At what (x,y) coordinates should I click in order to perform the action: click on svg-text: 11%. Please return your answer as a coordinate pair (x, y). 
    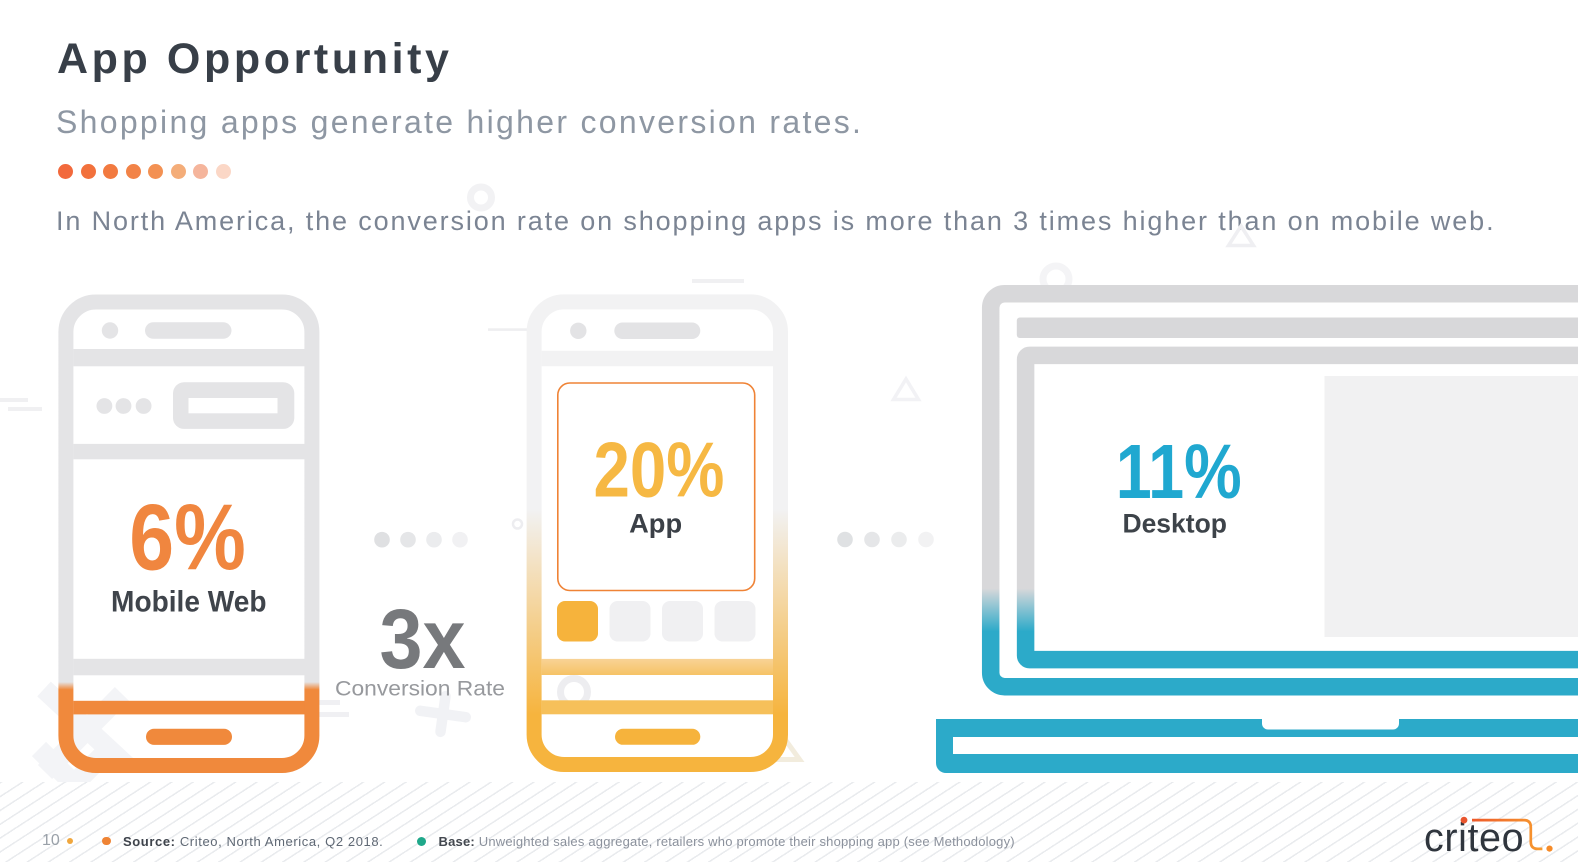
    Looking at the image, I should click on (1179, 472).